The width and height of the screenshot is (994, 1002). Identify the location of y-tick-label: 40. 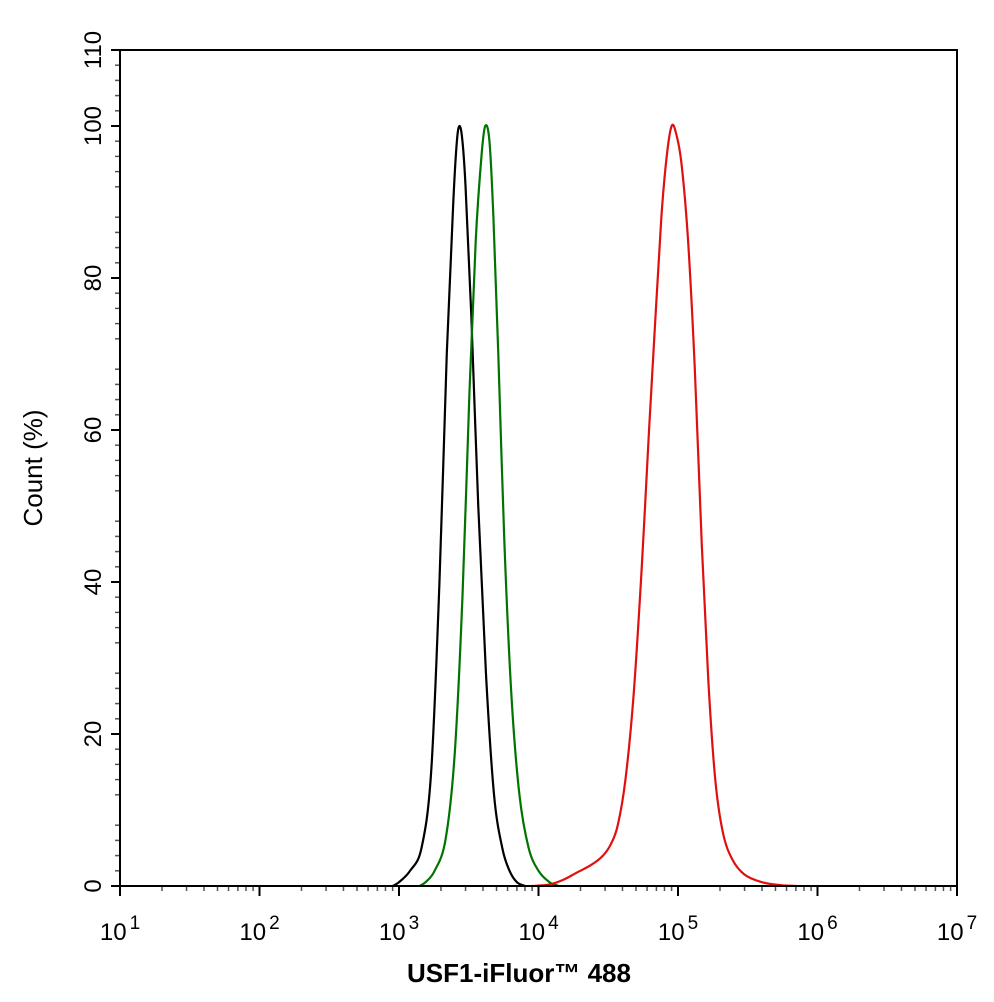
(93, 582).